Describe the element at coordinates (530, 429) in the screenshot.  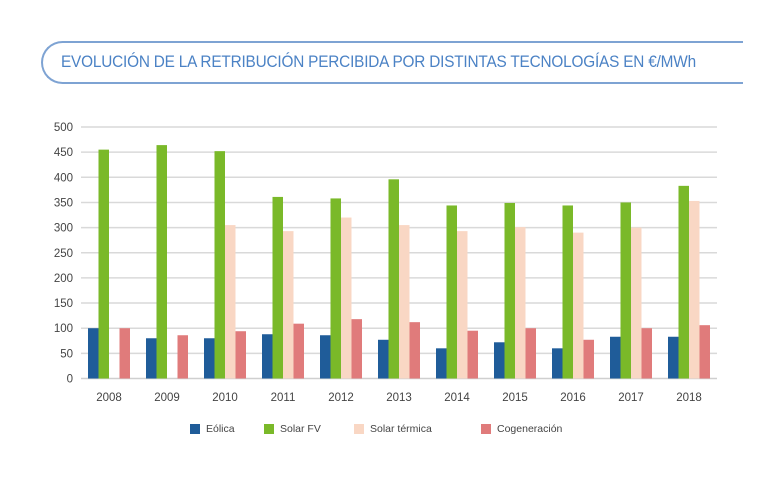
I see `legend-label: Cogeneración` at that location.